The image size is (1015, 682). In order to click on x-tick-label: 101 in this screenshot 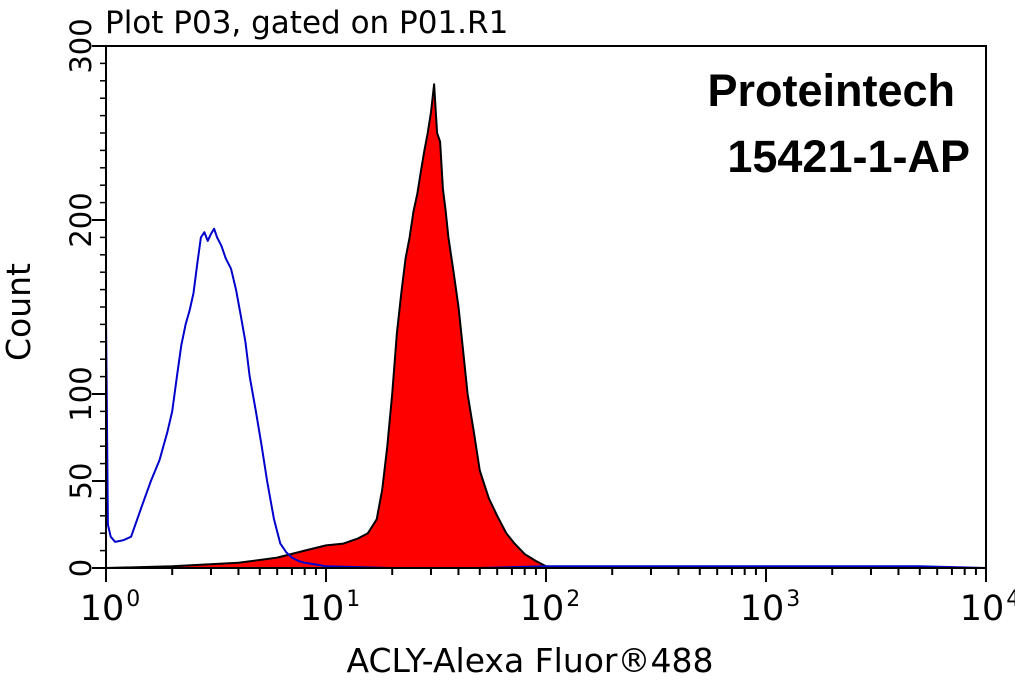, I will do `click(330, 608)`.